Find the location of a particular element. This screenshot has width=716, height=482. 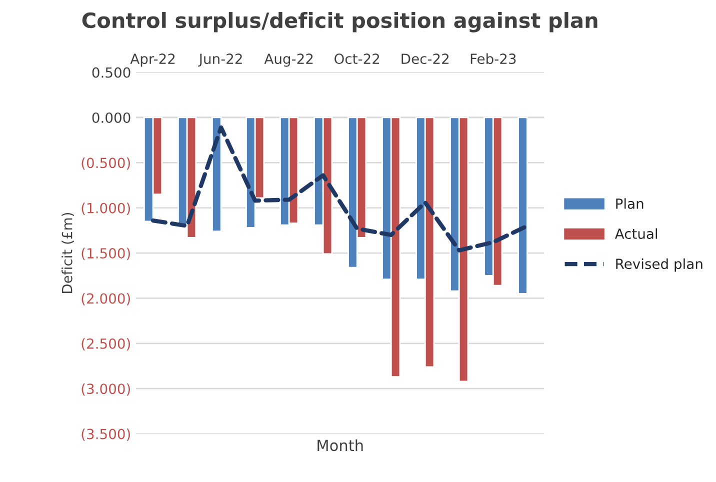

x-tick-label: Jun-22 is located at coordinates (220, 60).